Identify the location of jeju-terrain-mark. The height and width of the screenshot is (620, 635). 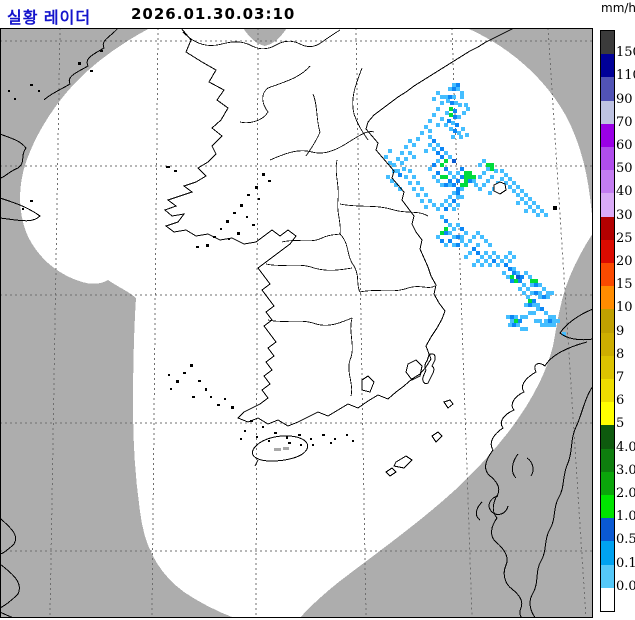
(286, 448).